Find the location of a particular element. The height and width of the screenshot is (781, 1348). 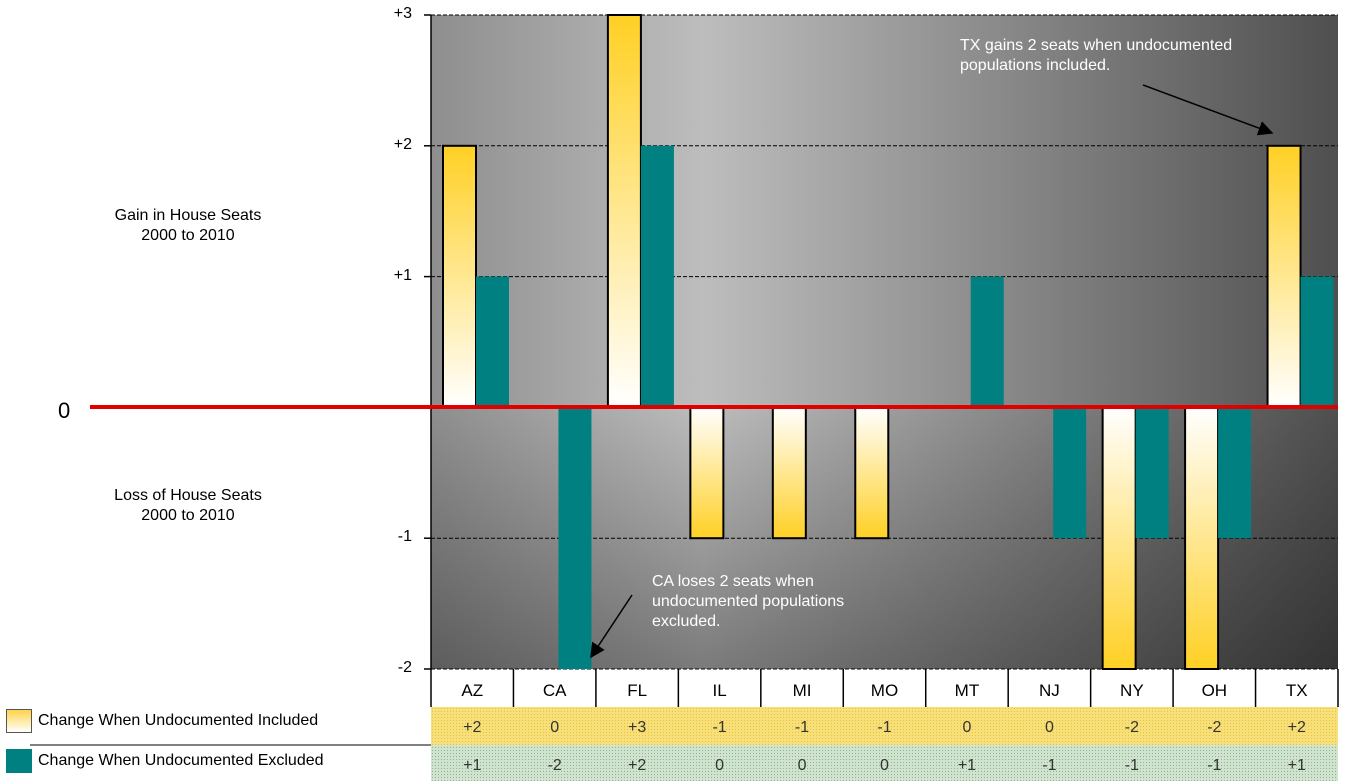

bar-included-oh is located at coordinates (1202, 538).